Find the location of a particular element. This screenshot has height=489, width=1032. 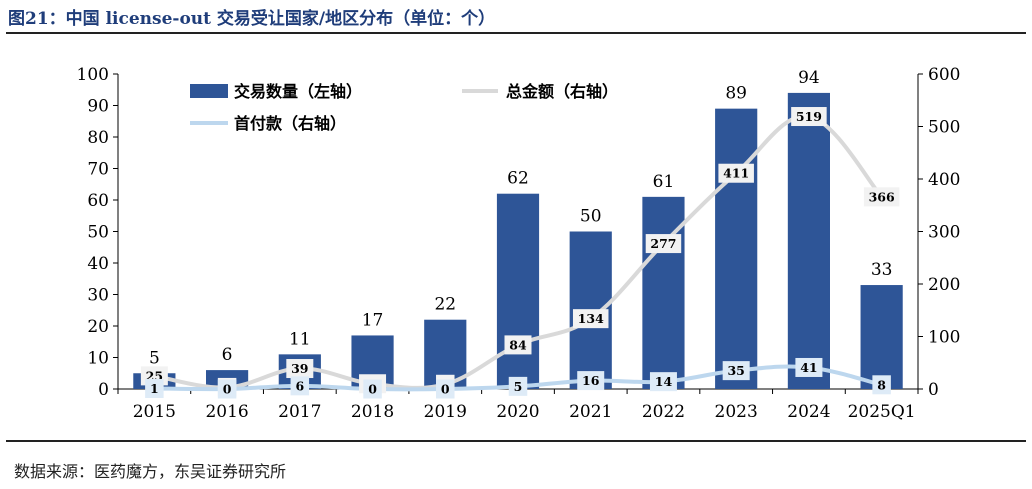

y-left-tick-label: 100 is located at coordinates (93, 75).